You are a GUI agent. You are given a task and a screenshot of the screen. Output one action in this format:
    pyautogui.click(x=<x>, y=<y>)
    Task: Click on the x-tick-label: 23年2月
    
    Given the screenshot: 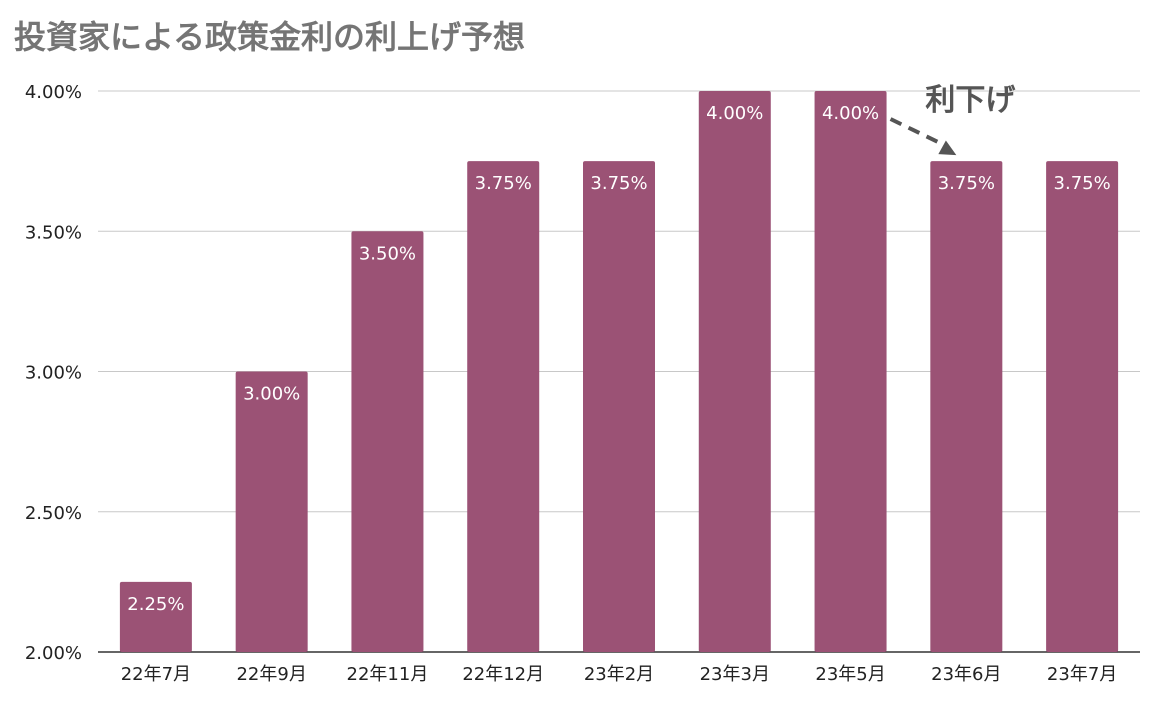 What is the action you would take?
    pyautogui.click(x=619, y=674)
    